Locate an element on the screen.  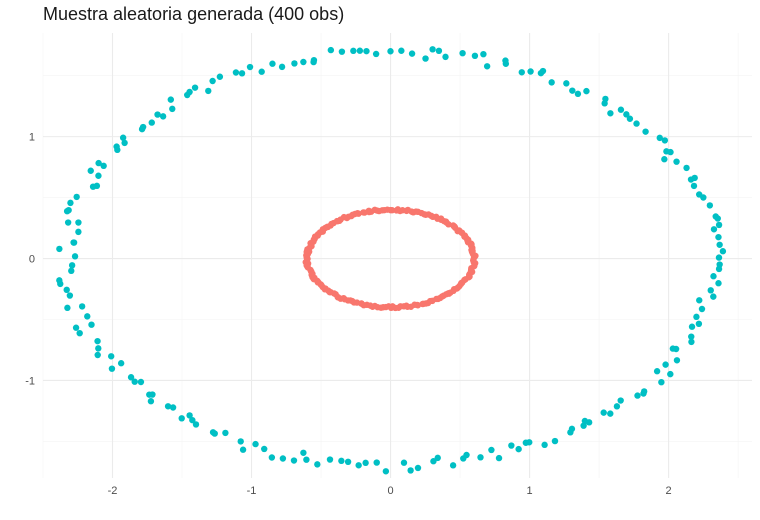
x-tick-label: -2 is located at coordinates (113, 491).